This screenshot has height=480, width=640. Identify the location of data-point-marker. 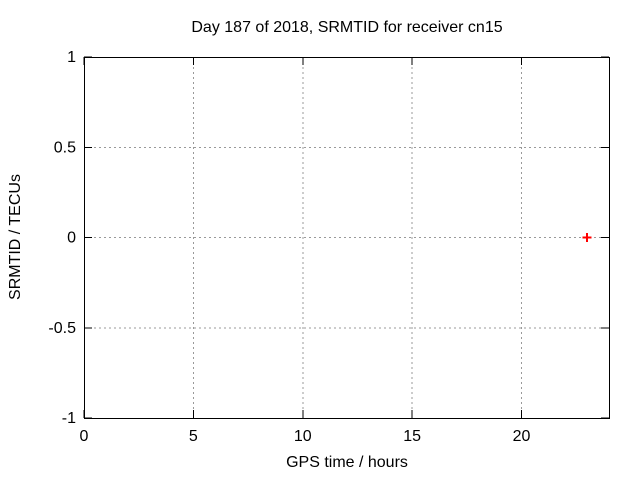
(587, 237).